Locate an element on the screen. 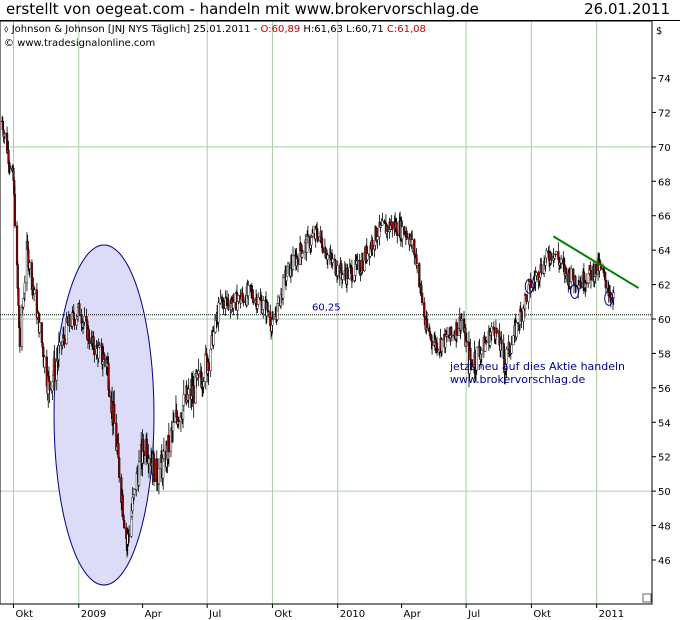  y-tick-label: 66 is located at coordinates (664, 217).